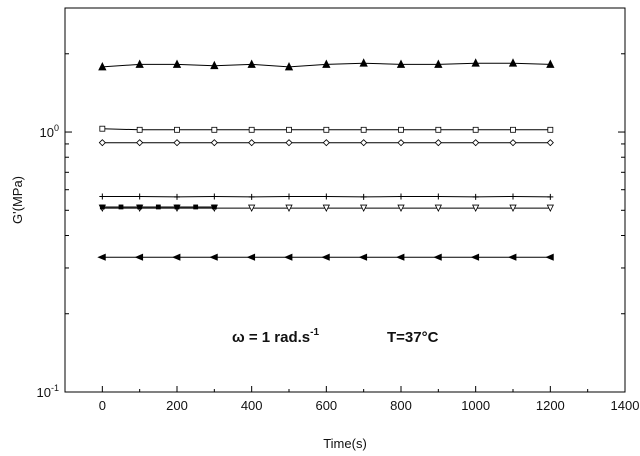 The width and height of the screenshot is (640, 456). I want to click on x-tick-label: 600, so click(326, 405).